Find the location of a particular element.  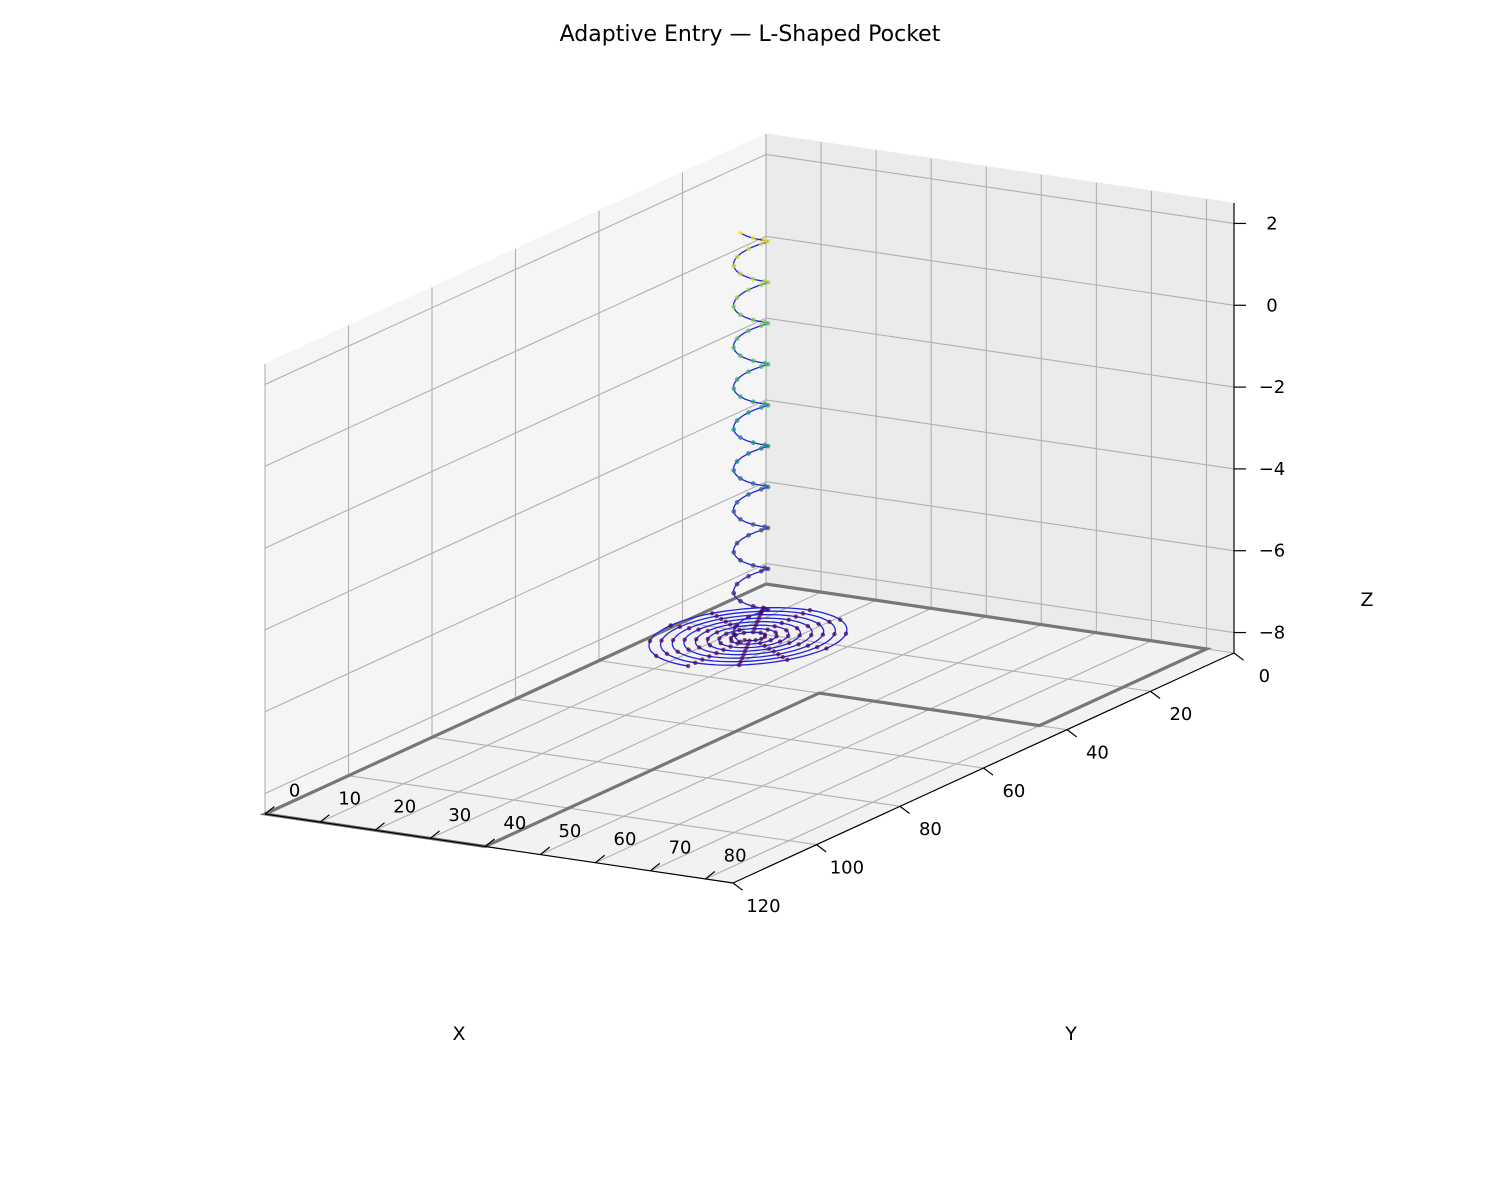

x-axis-tick-label: 120 is located at coordinates (763, 906).